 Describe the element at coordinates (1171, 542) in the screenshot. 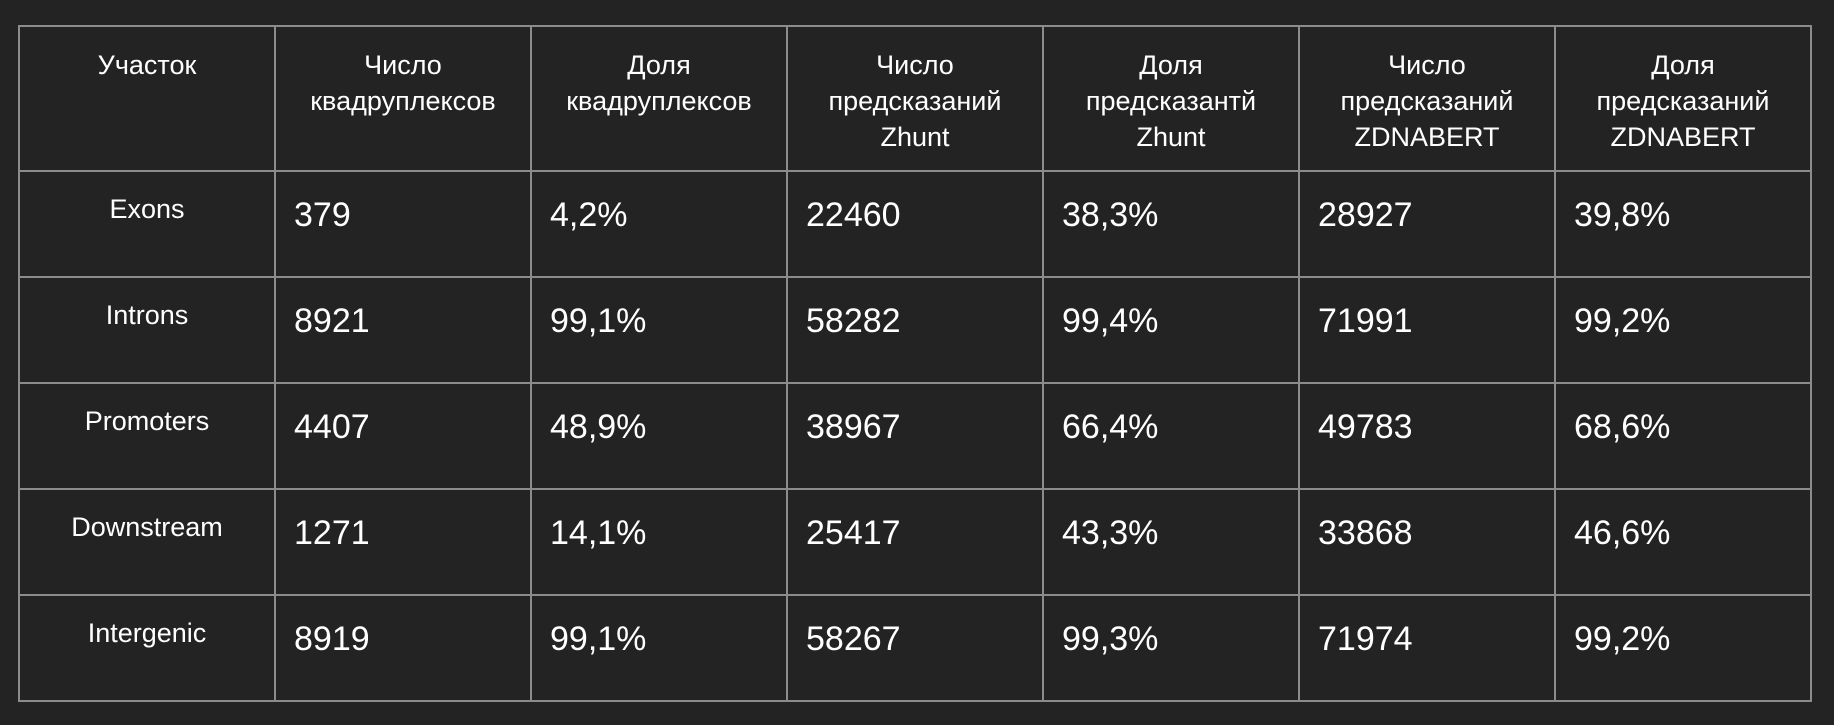

I see `table-cell: 43,3%` at that location.